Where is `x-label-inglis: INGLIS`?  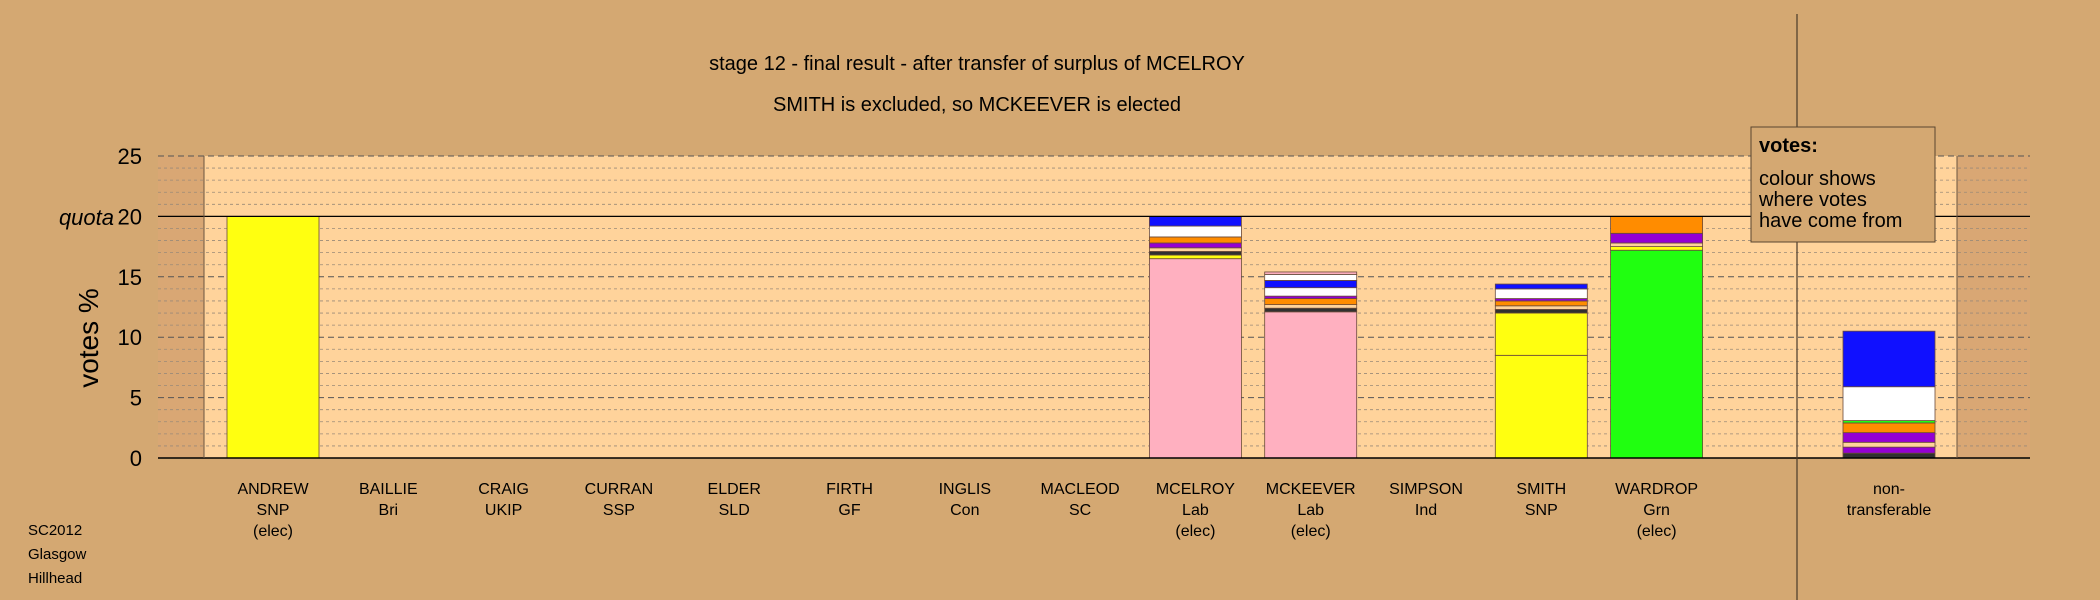
x-label-inglis: INGLIS is located at coordinates (965, 489).